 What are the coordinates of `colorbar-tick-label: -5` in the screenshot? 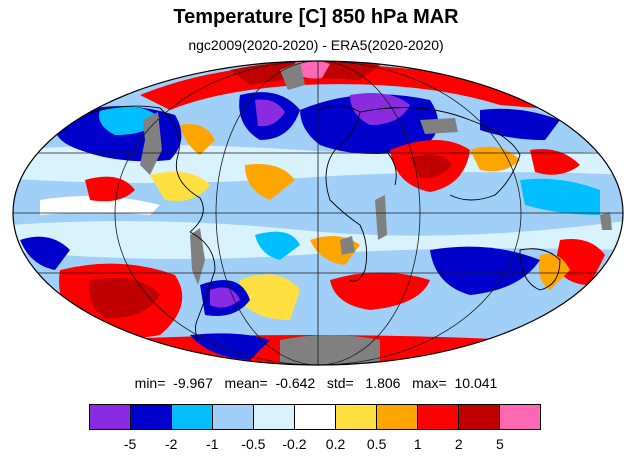 It's located at (130, 444).